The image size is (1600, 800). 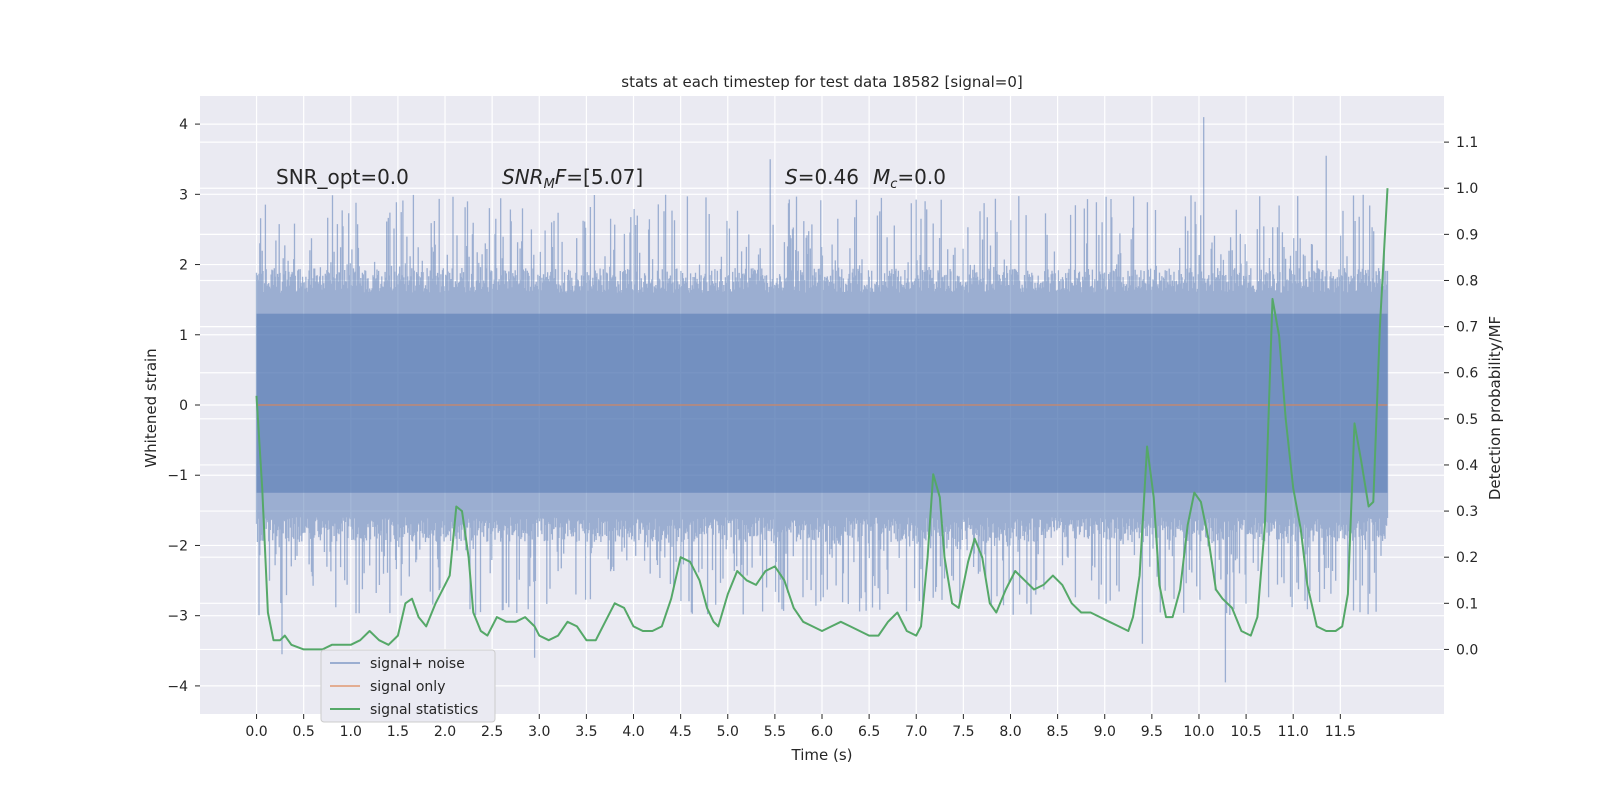 I want to click on legend-label-signal-only: signal only, so click(x=407, y=687).